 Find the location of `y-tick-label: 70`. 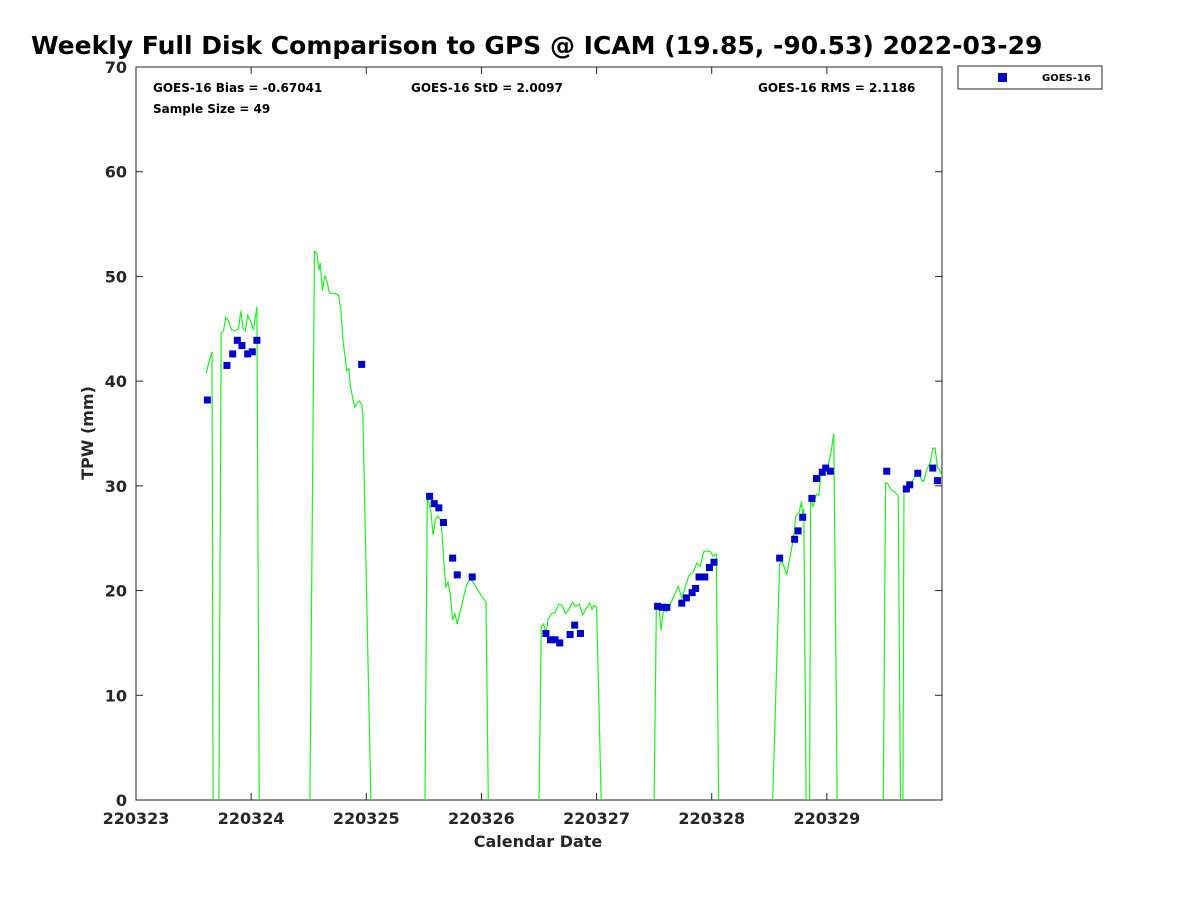

y-tick-label: 70 is located at coordinates (116, 67).